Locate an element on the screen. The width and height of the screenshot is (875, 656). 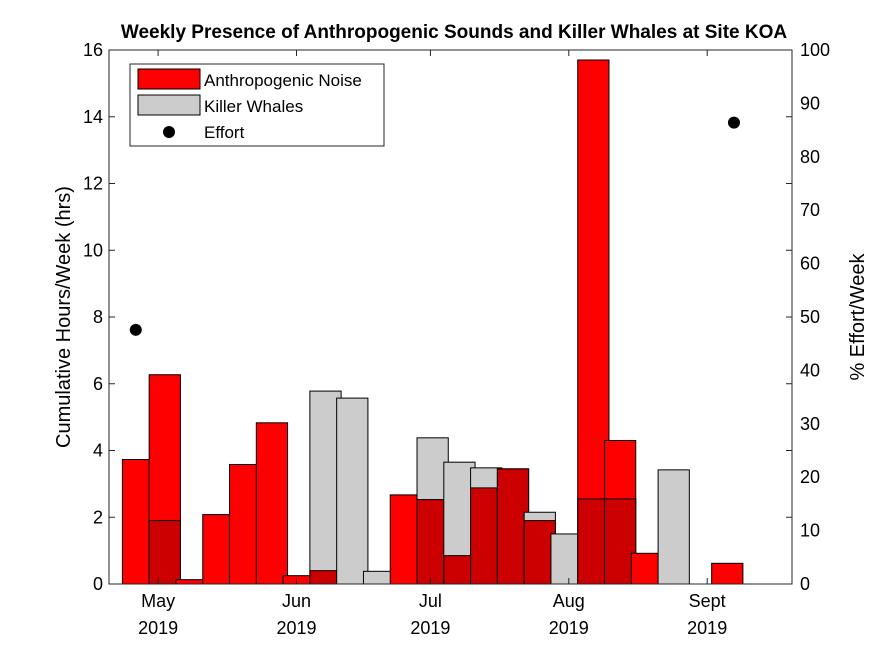
left-tick-label: 4 is located at coordinates (98, 451).